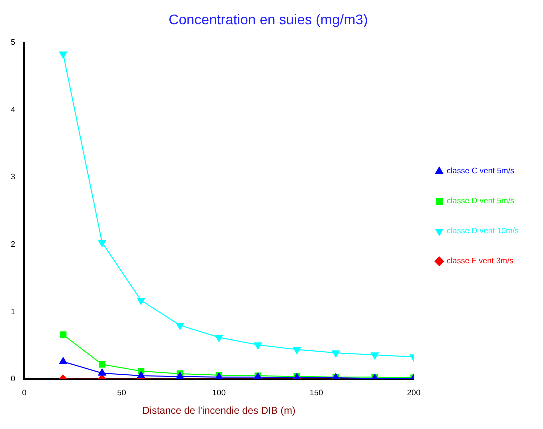 The image size is (543, 429). I want to click on legend-label: classe C vent 5m/s, so click(480, 171).